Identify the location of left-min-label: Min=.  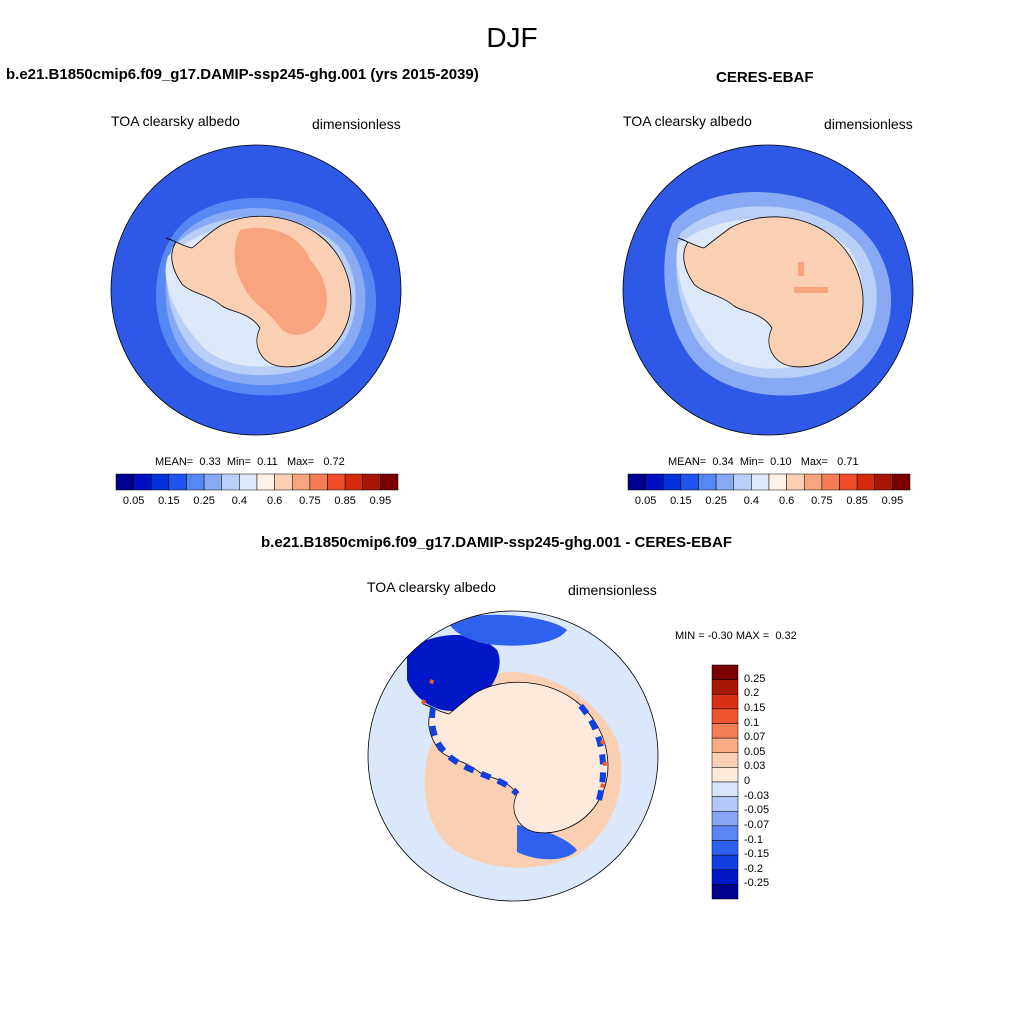
(239, 462).